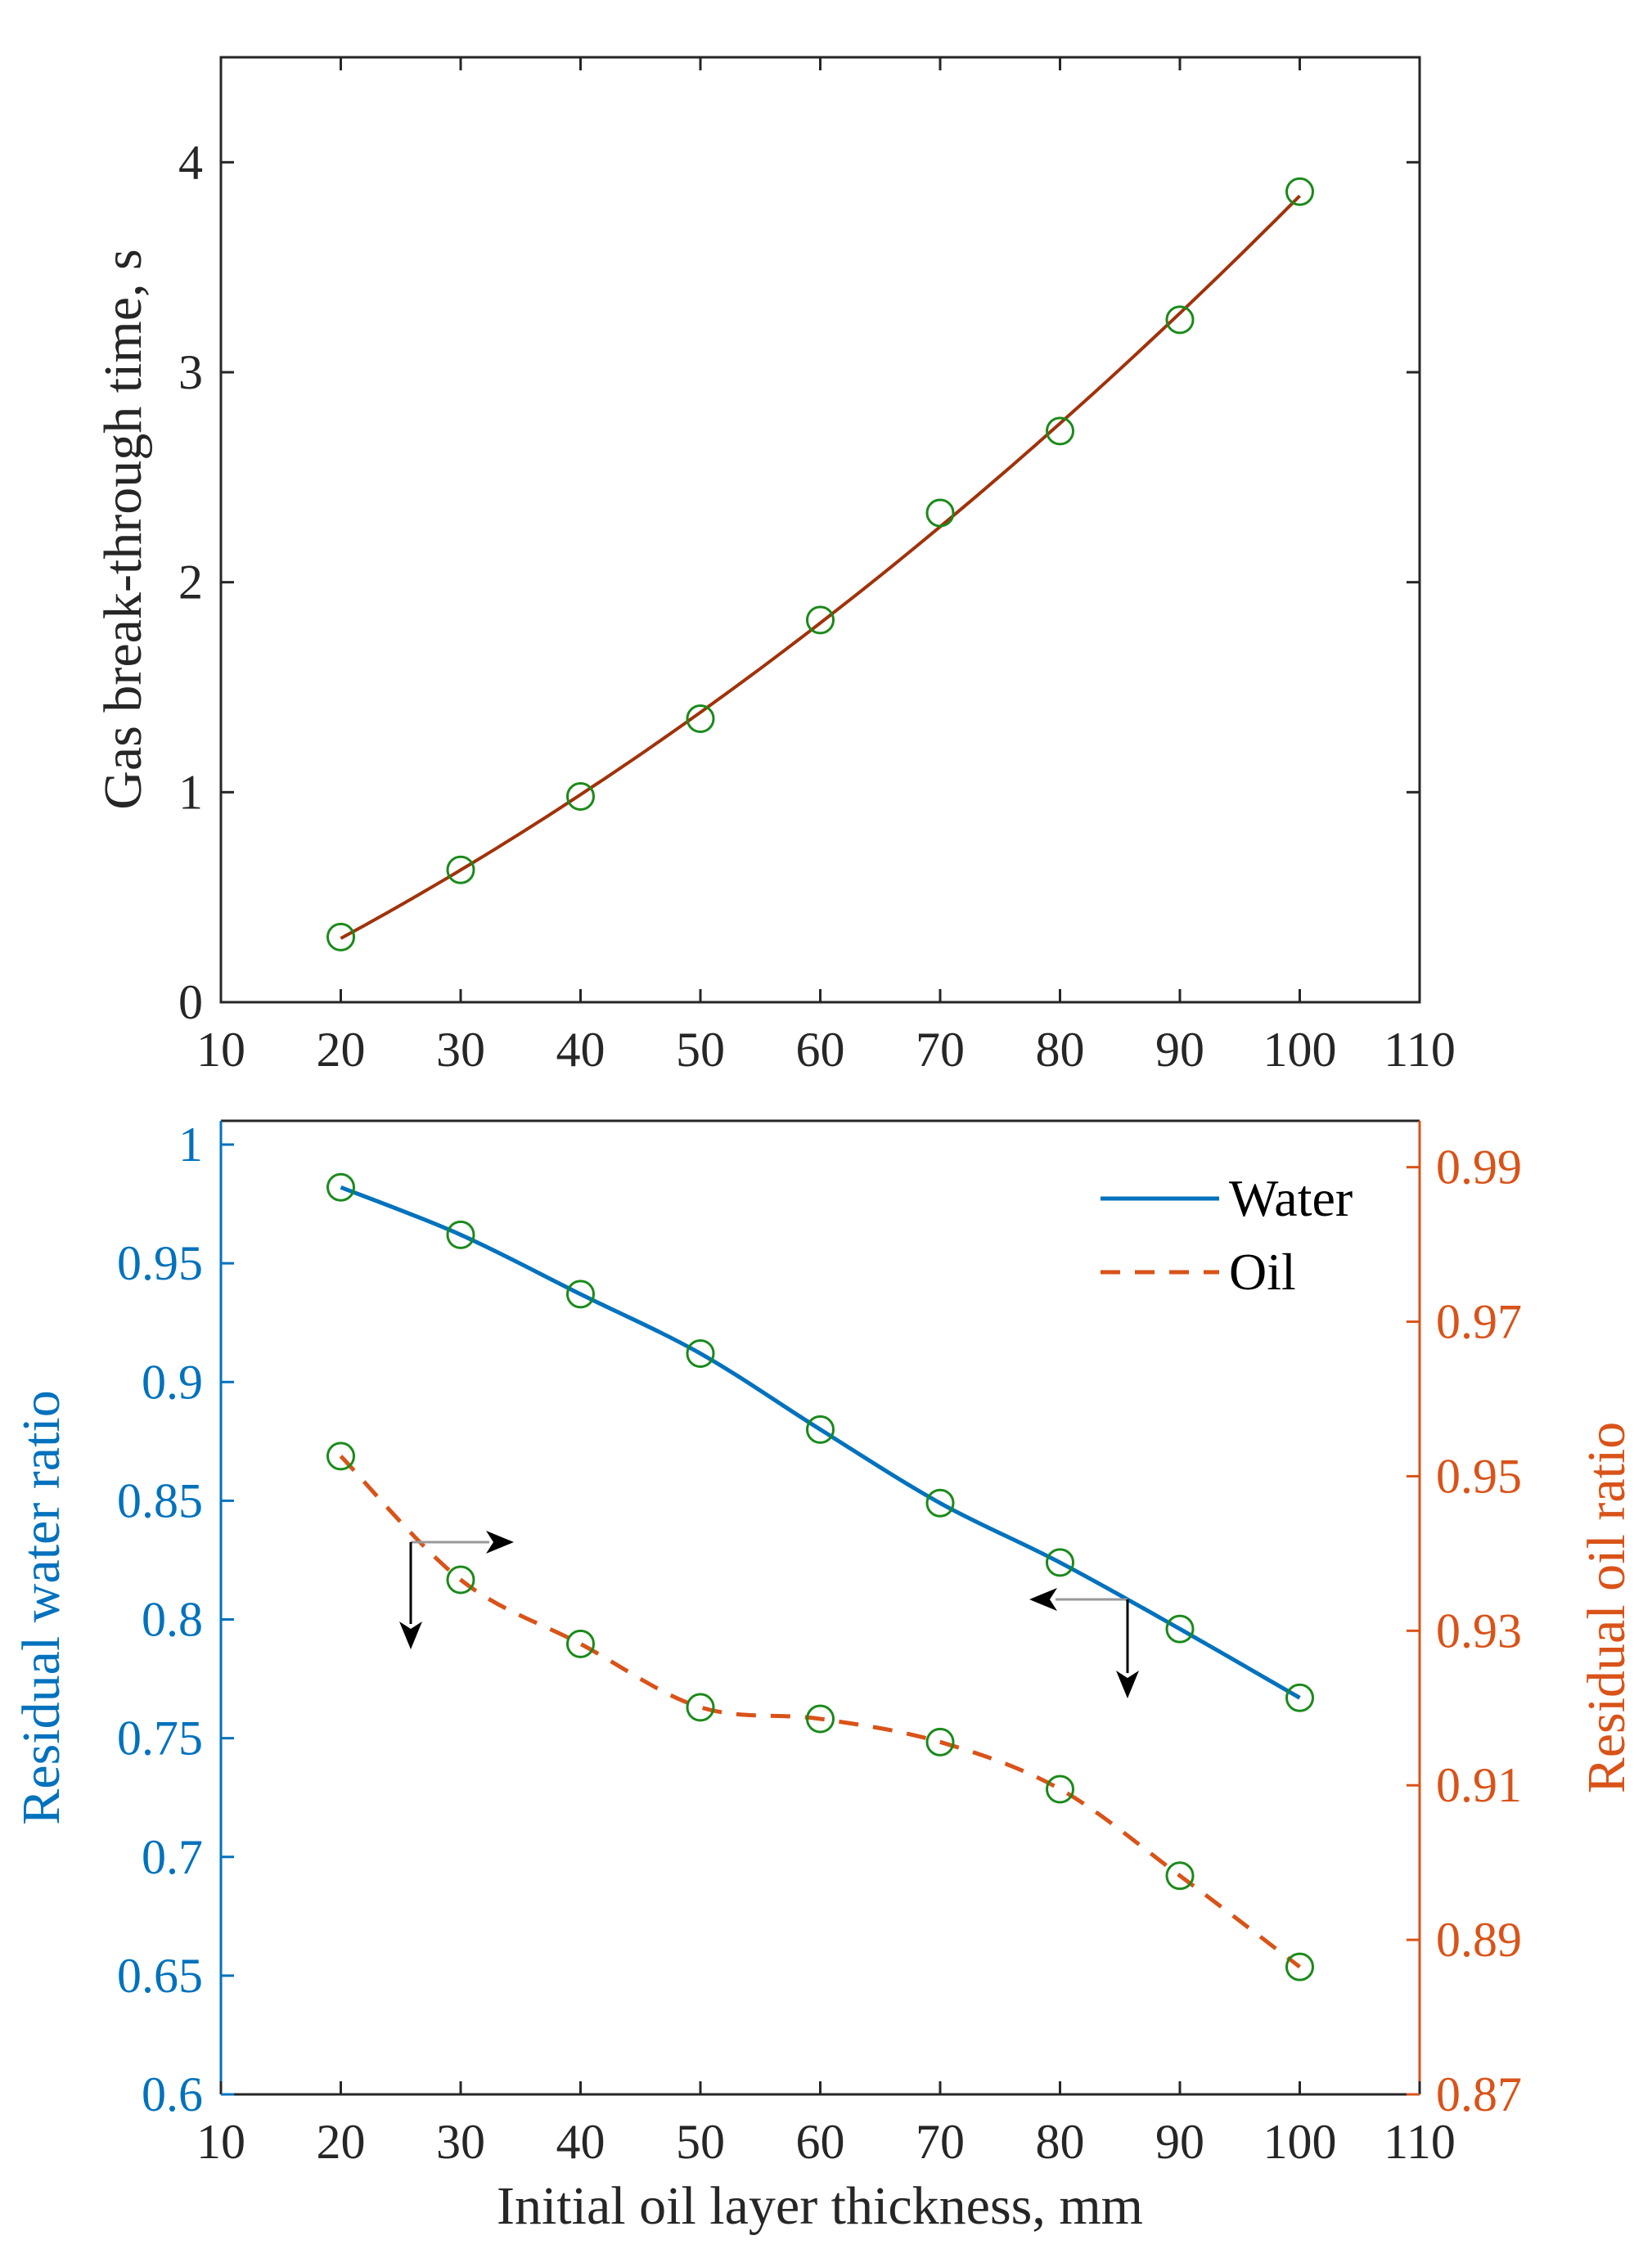 The width and height of the screenshot is (1652, 2258). I want to click on top-x-tick-label: 70, so click(941, 1050).